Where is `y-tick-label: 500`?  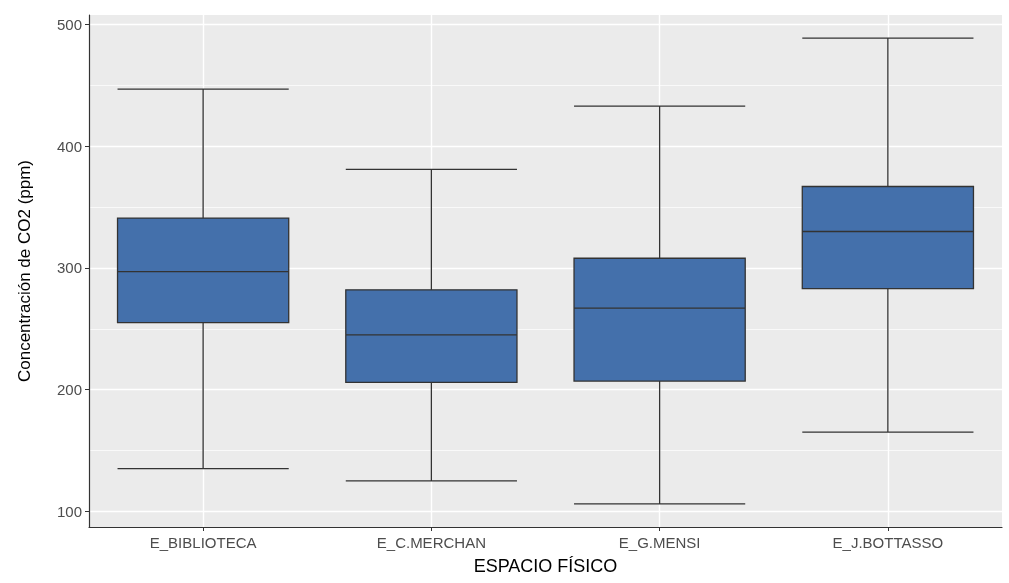
y-tick-label: 500 is located at coordinates (69, 25).